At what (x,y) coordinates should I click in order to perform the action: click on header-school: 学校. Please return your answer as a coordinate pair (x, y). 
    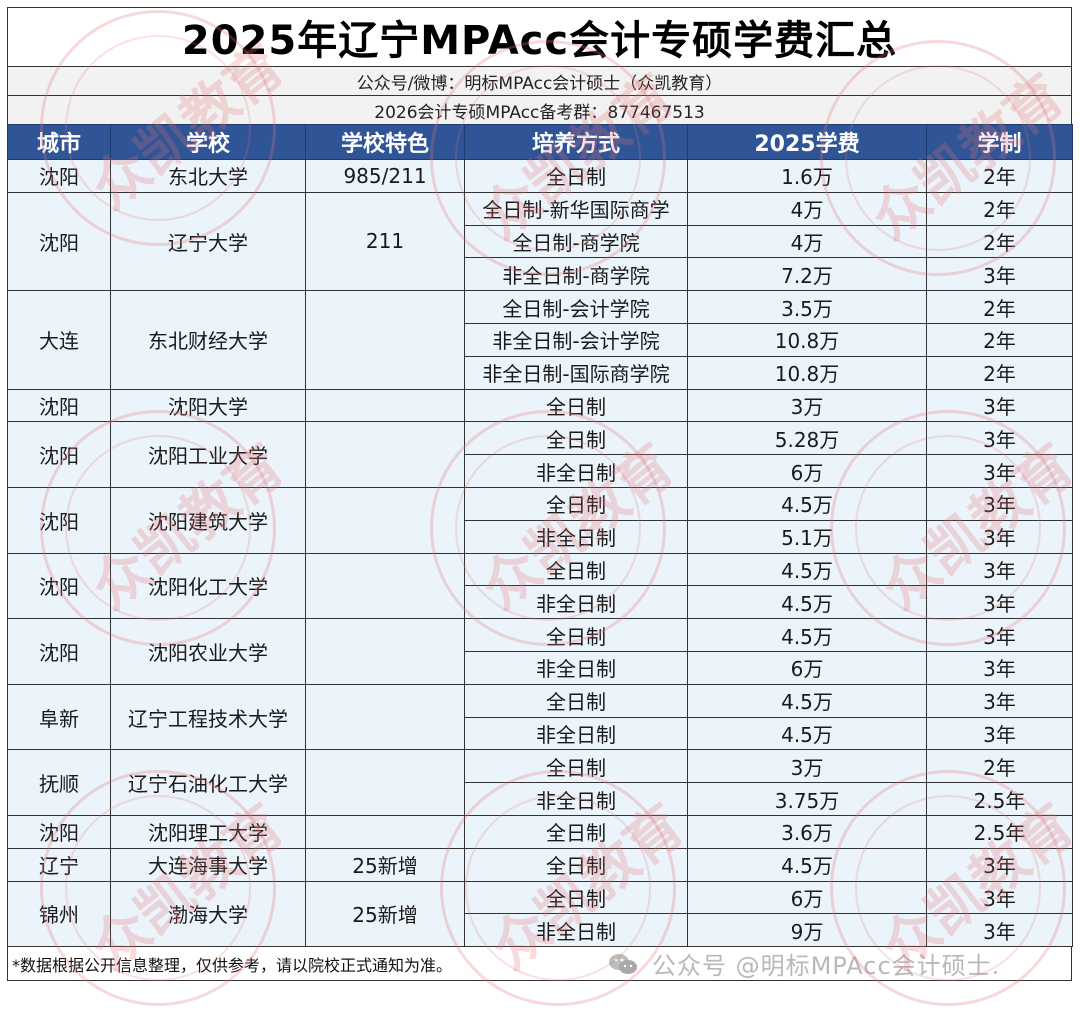
    Looking at the image, I should click on (208, 142).